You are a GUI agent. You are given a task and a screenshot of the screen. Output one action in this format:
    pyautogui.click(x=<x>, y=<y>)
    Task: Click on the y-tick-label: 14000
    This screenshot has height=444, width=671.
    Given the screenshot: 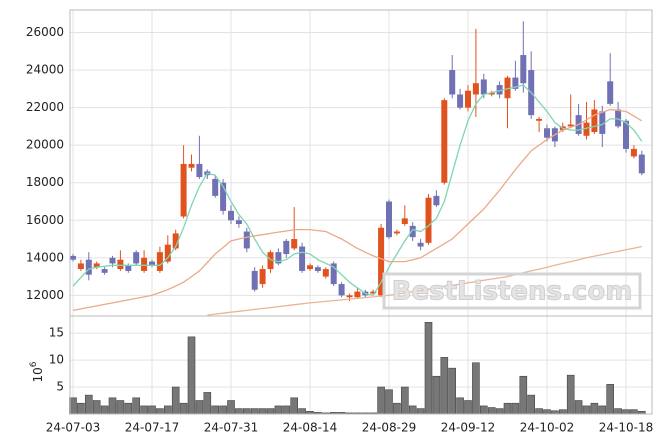 What is the action you would take?
    pyautogui.click(x=45, y=257)
    